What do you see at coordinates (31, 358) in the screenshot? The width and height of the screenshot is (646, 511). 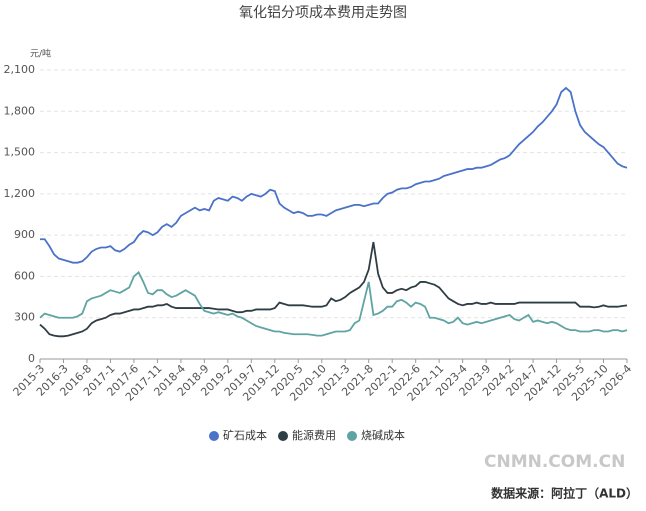 I see `y-tick-label: 0` at bounding box center [31, 358].